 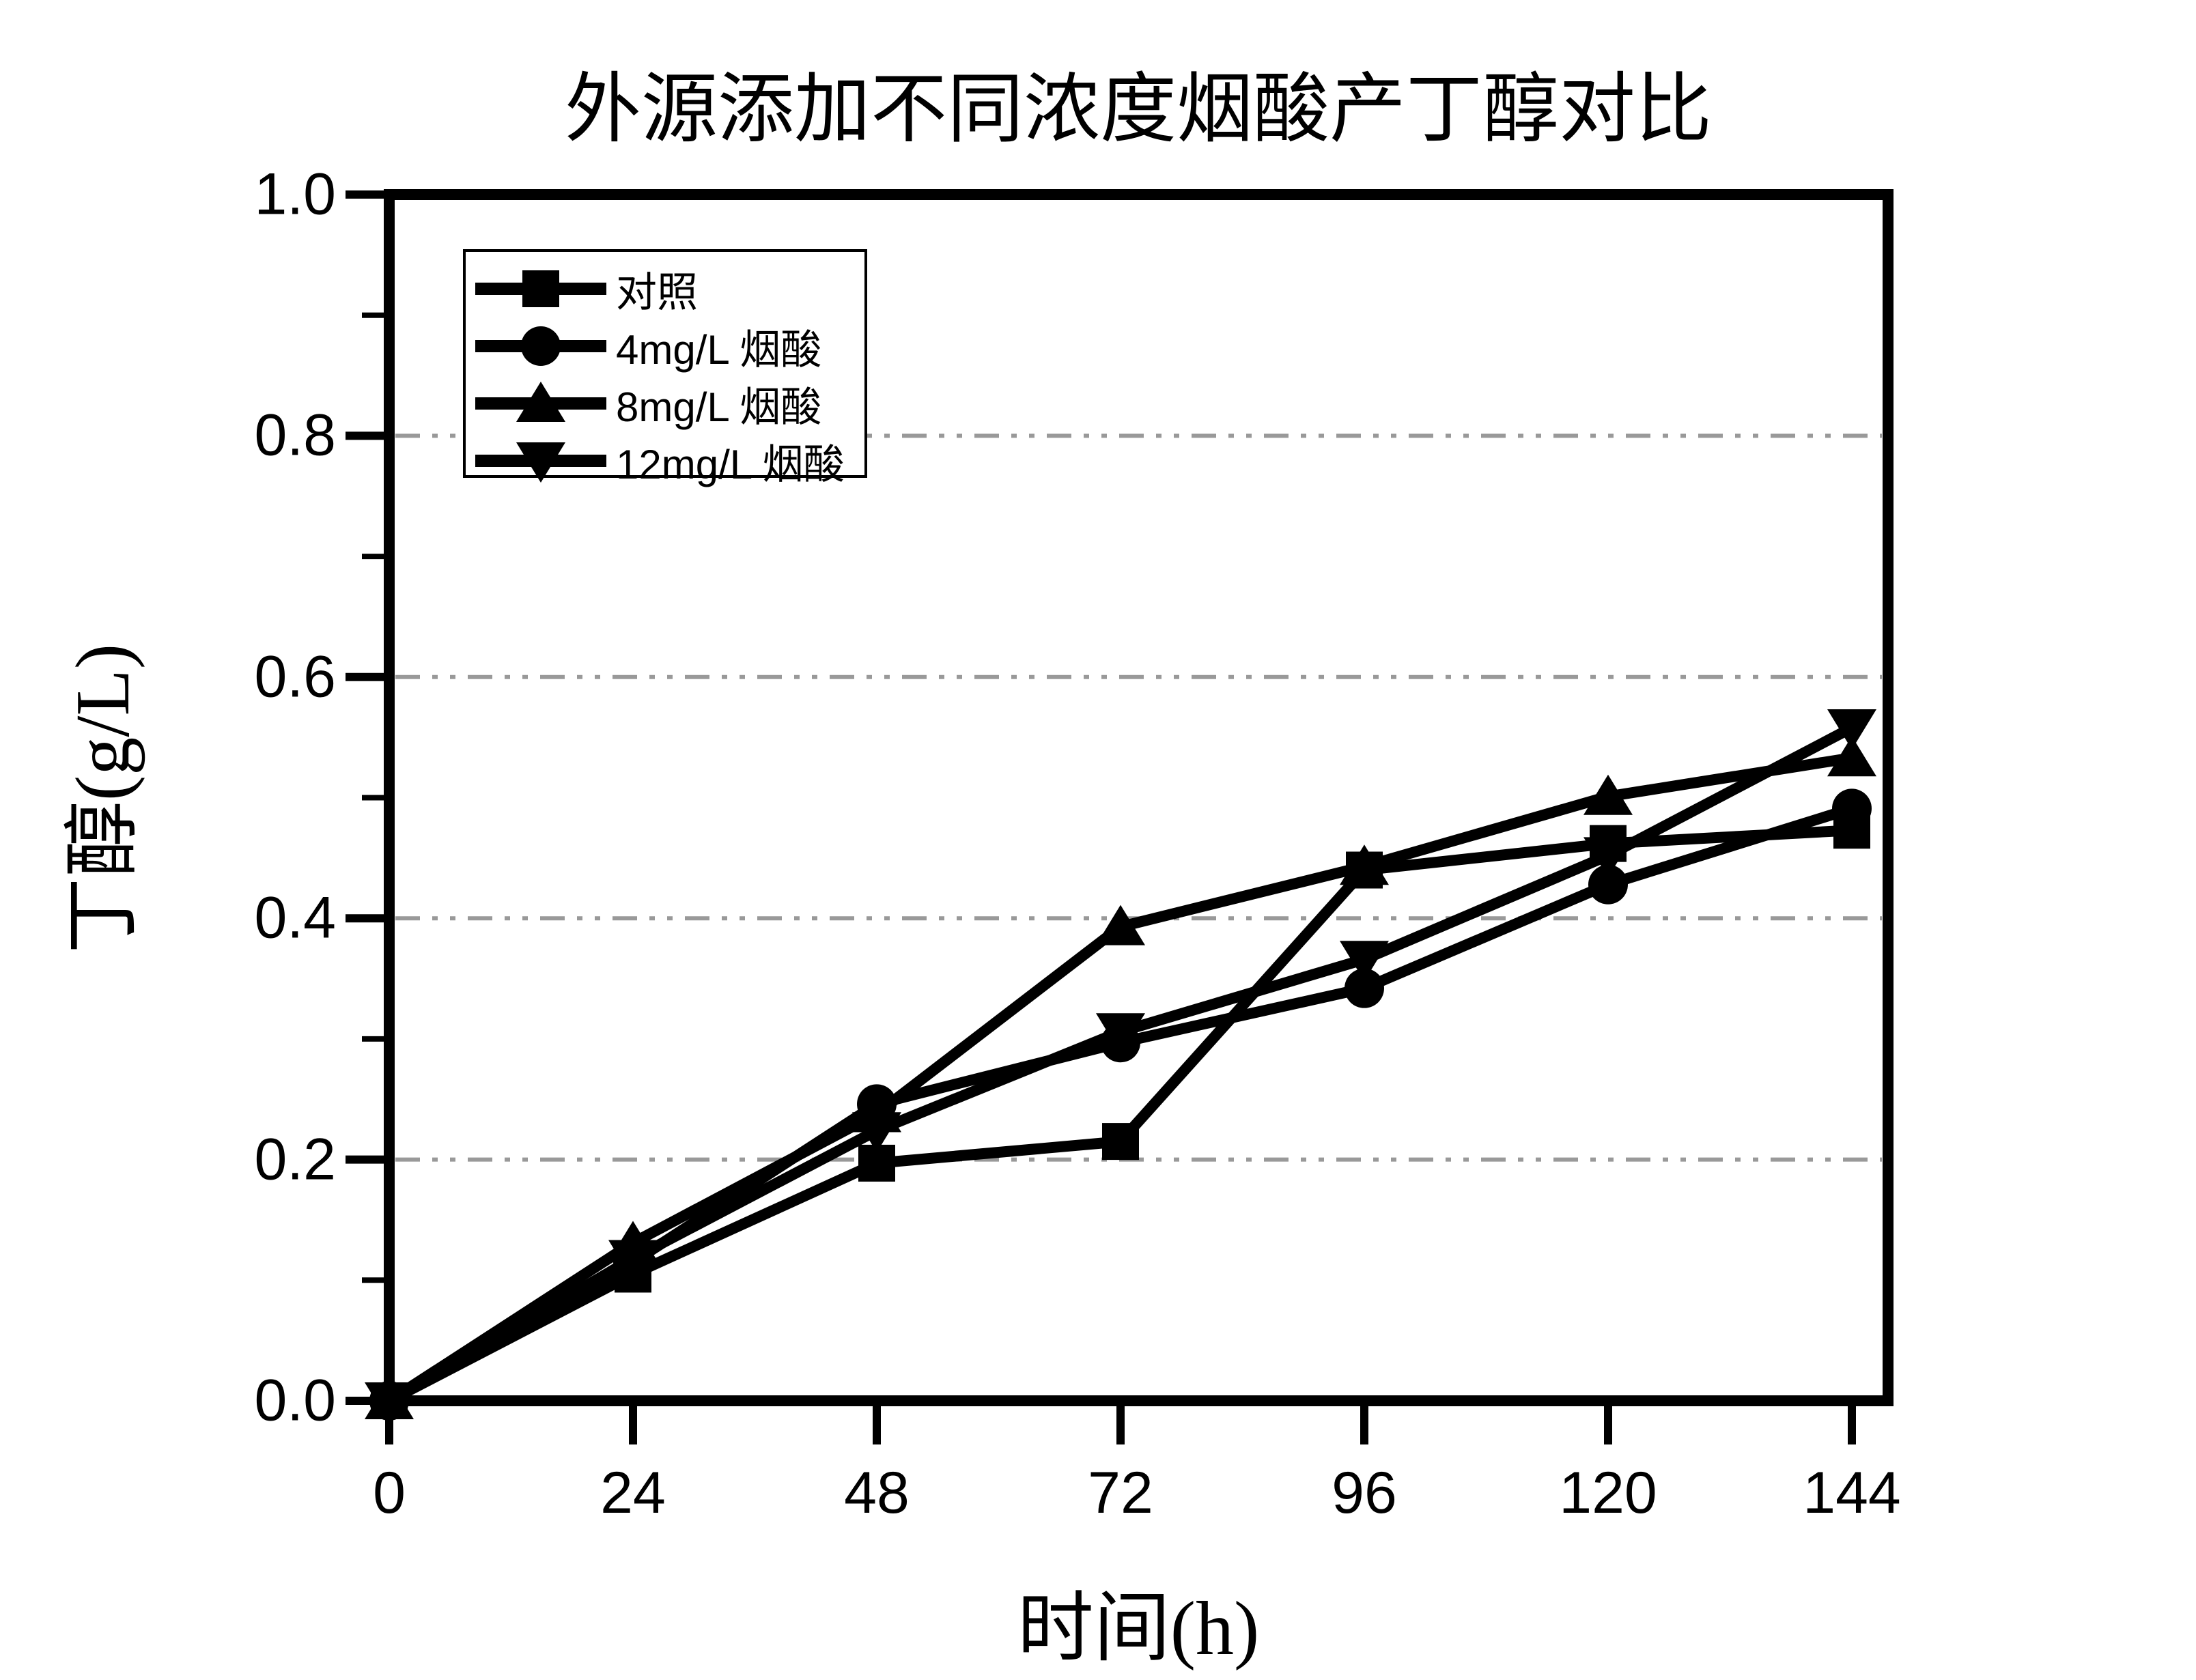 I want to click on legend-item-3: 8mg/L 烟酸, so click(x=665, y=403).